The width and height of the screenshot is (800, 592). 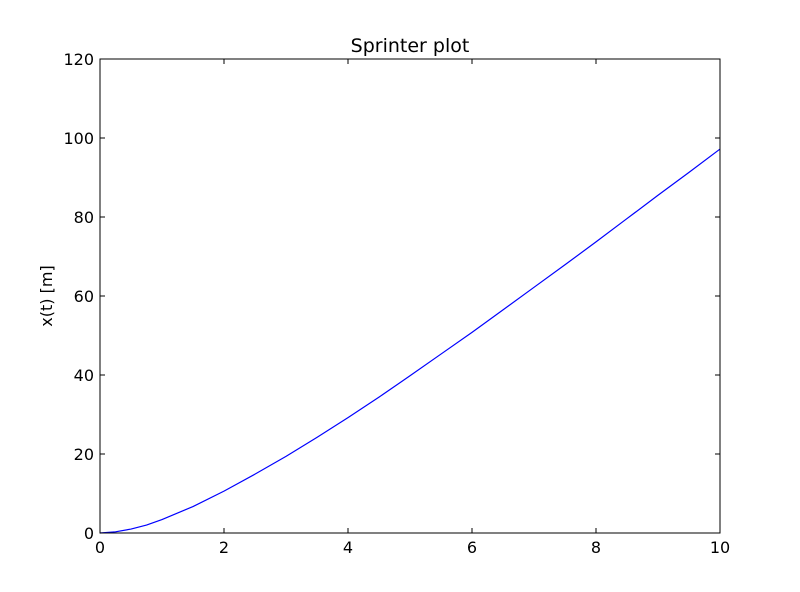 What do you see at coordinates (410, 46) in the screenshot?
I see `chart-title: Sprinter plot` at bounding box center [410, 46].